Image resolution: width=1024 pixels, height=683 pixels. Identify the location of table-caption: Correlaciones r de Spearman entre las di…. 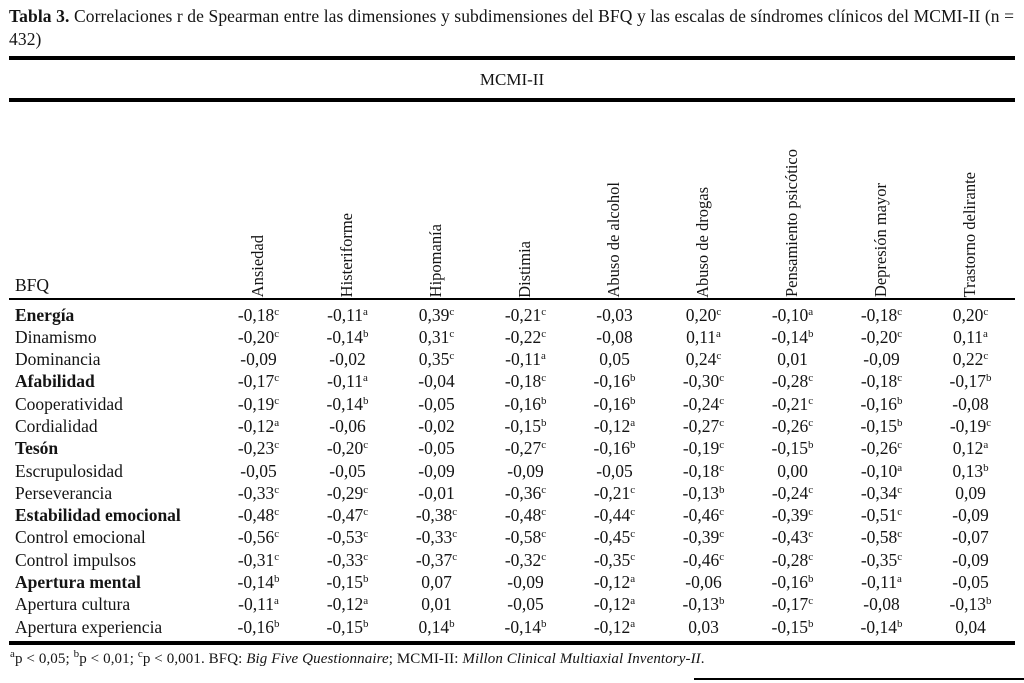
(512, 27).